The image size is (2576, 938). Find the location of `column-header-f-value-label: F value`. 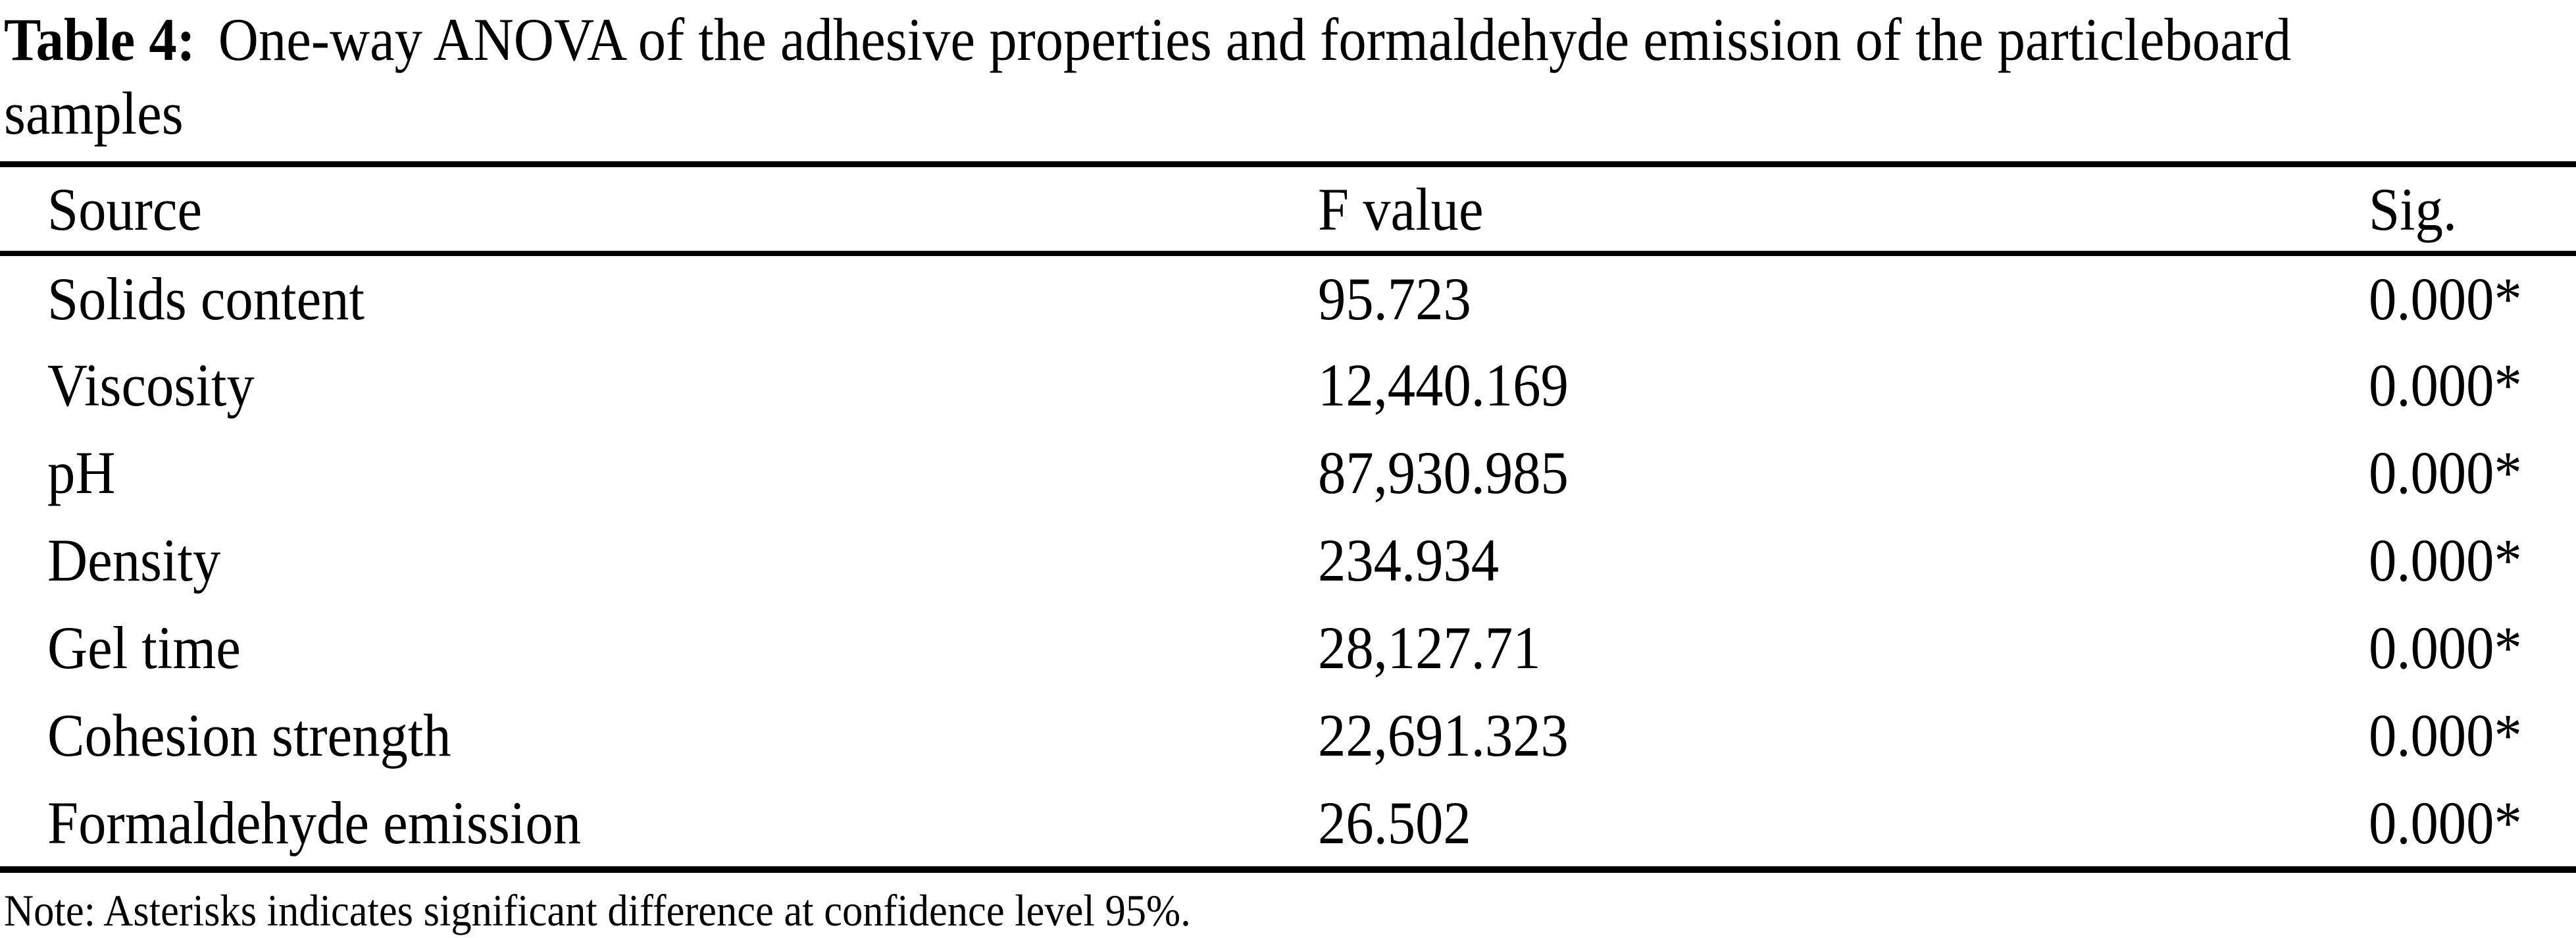

column-header-f-value-label: F value is located at coordinates (1401, 209).